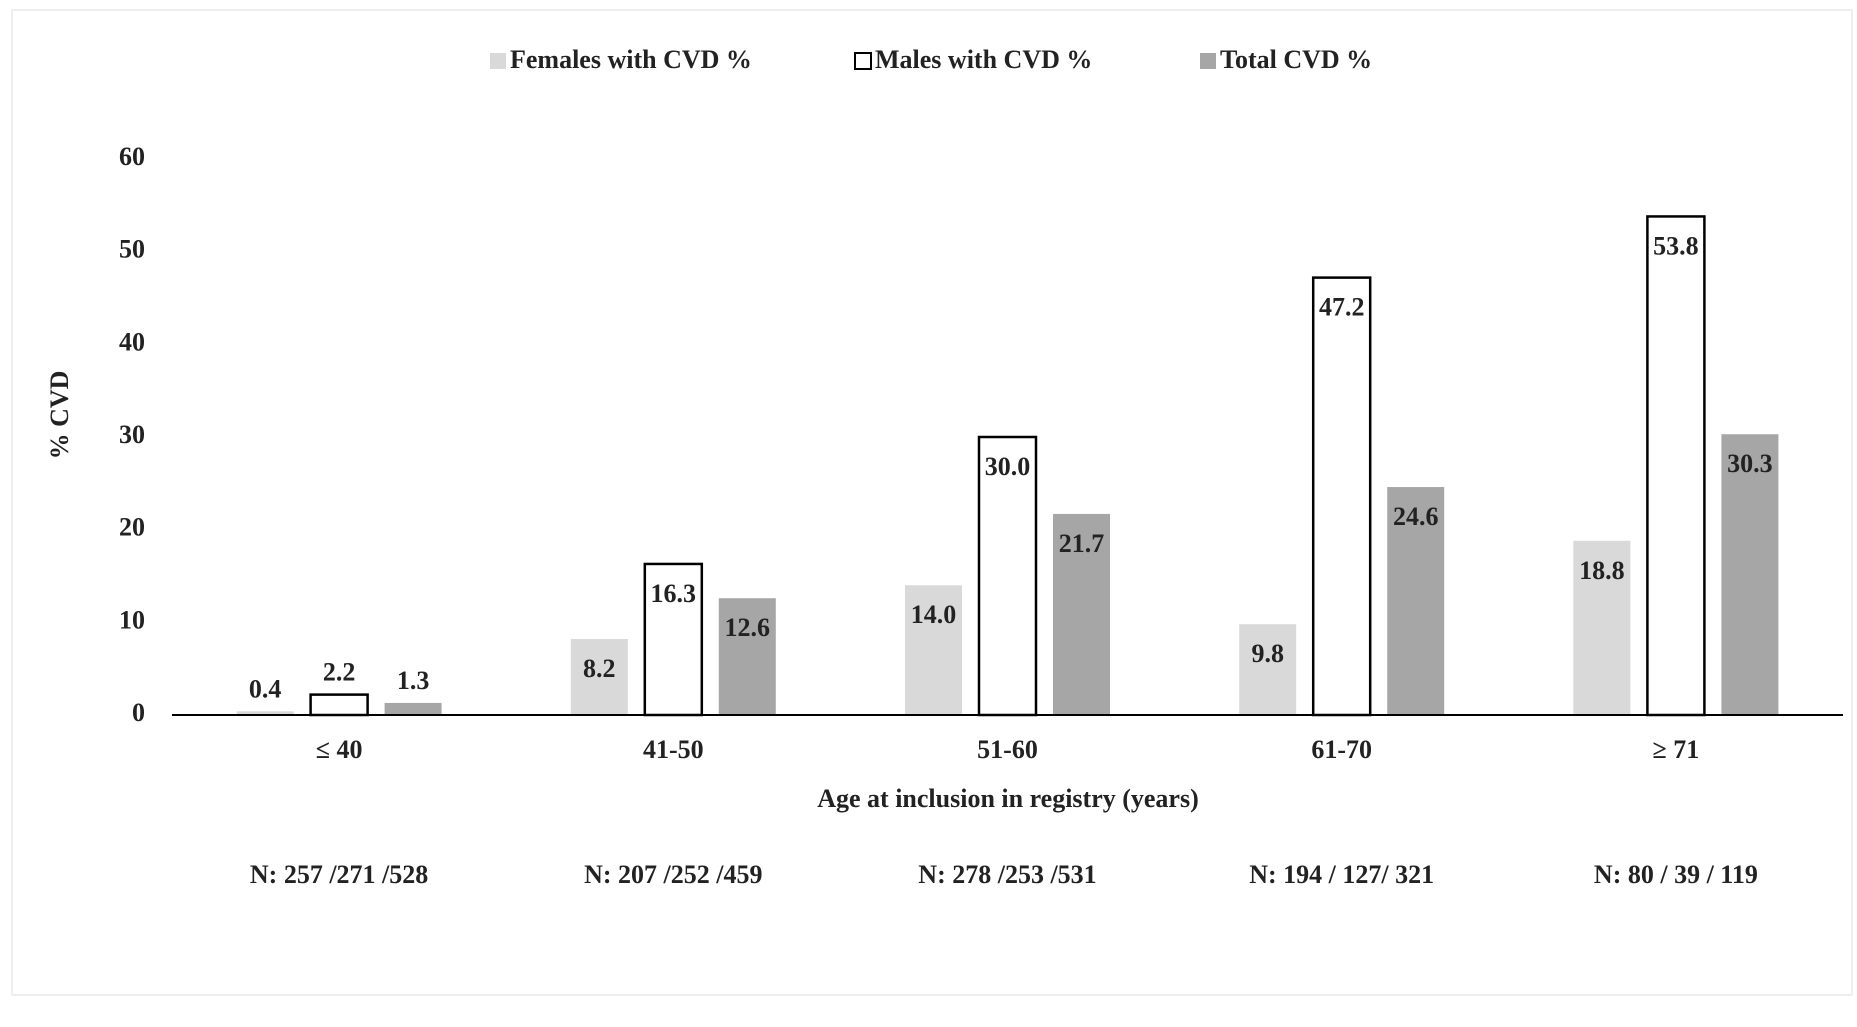 This screenshot has height=1027, width=1857. Describe the element at coordinates (1341, 749) in the screenshot. I see `x-tick-label: 61-70` at that location.